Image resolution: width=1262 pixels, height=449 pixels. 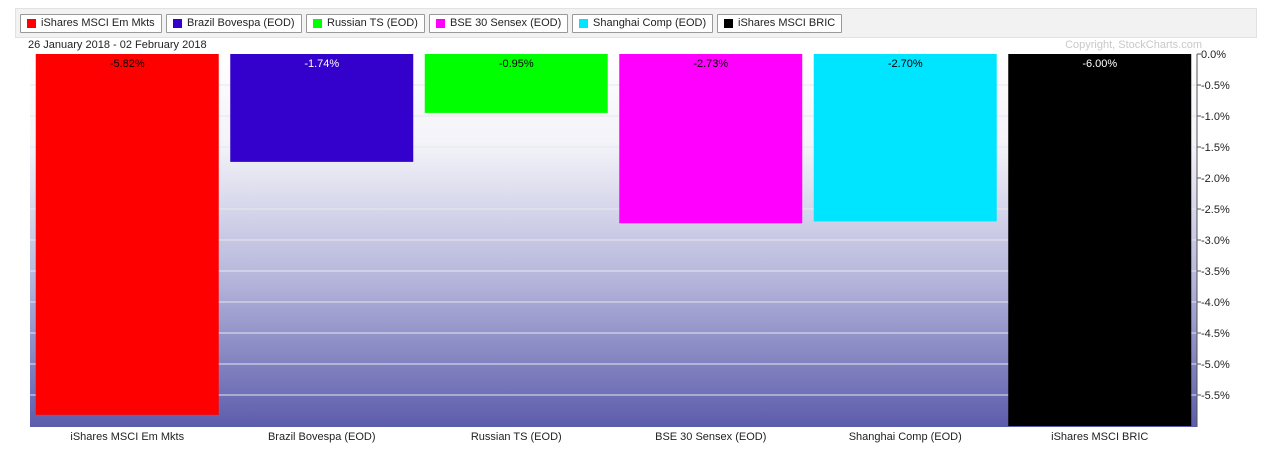 I want to click on legend-label: BSE 30 Sensex (EOD), so click(x=506, y=23).